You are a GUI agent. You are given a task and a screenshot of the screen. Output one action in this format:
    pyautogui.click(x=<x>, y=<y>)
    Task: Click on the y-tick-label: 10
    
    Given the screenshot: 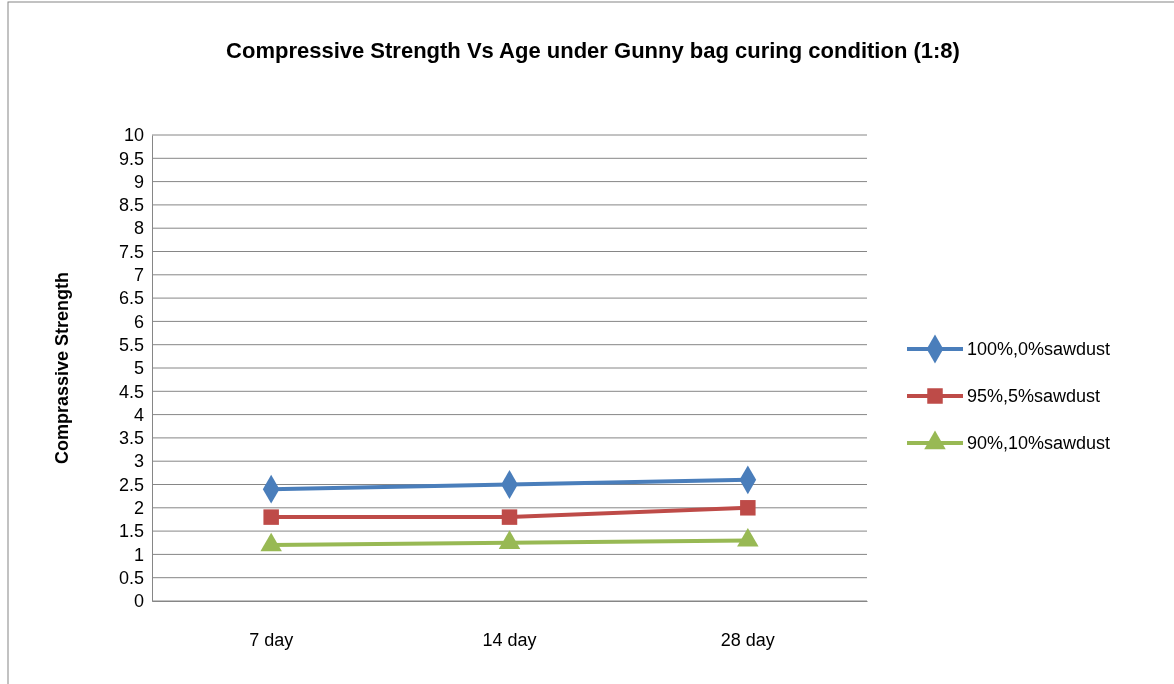 What is the action you would take?
    pyautogui.click(x=133, y=135)
    